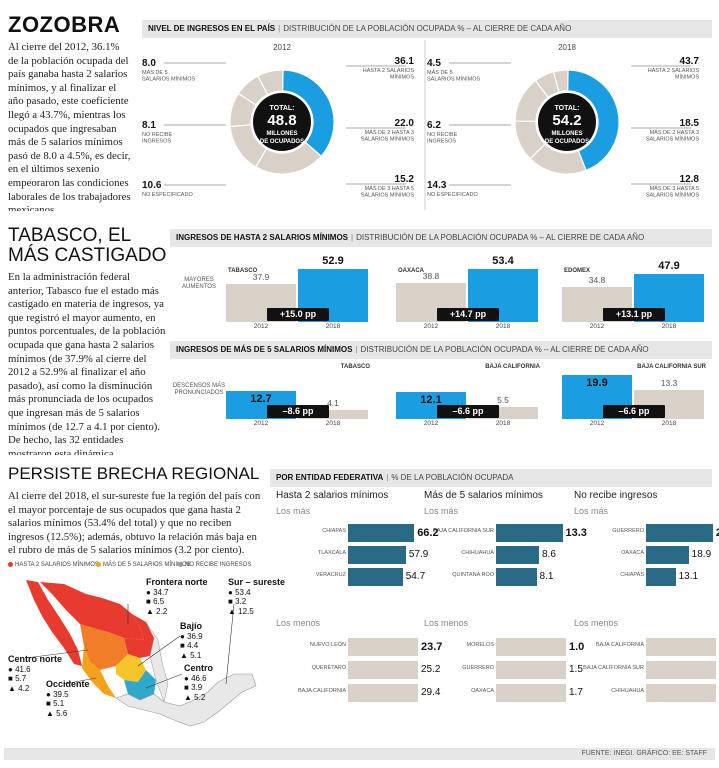  Describe the element at coordinates (669, 382) in the screenshot. I see `bar-value-2018: 13.3` at that location.